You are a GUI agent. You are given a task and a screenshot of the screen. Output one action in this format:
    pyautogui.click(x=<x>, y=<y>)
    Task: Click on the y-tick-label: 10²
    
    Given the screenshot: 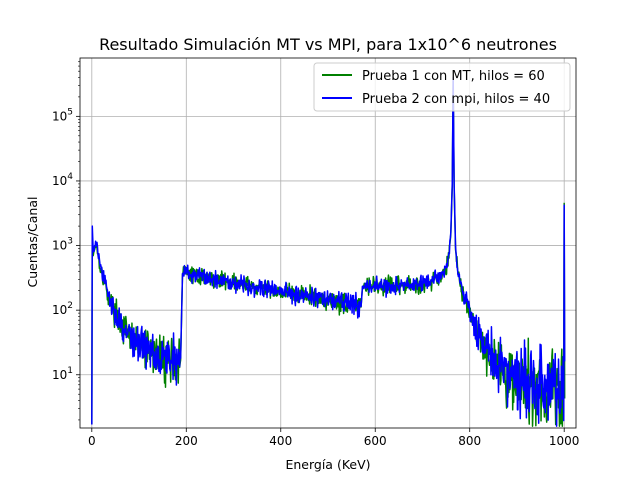 What is the action you would take?
    pyautogui.click(x=62, y=309)
    